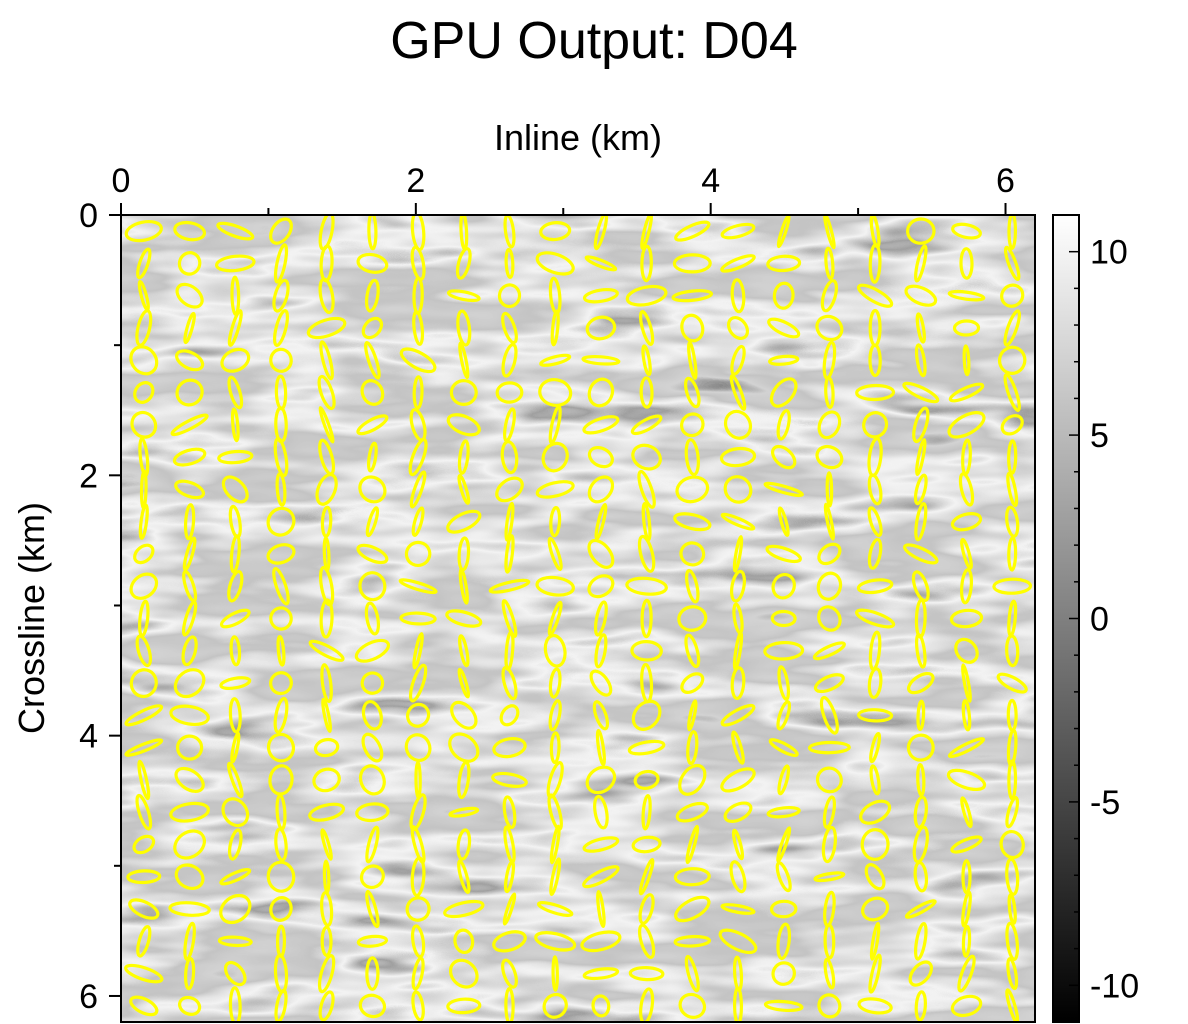 This screenshot has width=1188, height=1024. Describe the element at coordinates (31, 618) in the screenshot. I see `y-axis-label: Crossline (km)` at that location.